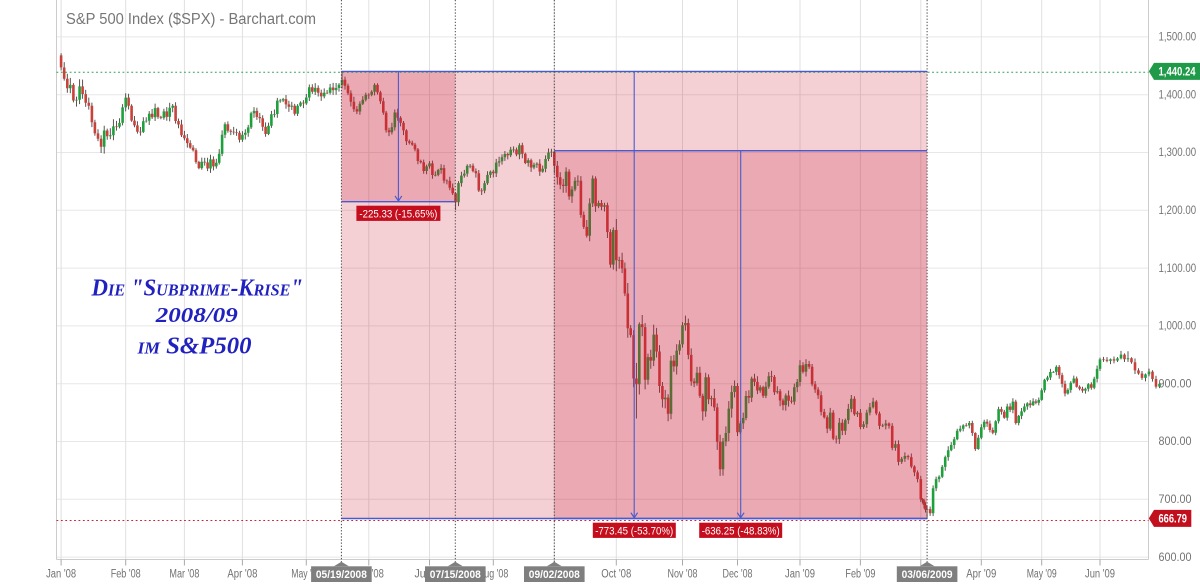 This screenshot has height=587, width=1200. I want to click on svg-text: Jan '09, so click(800, 574).